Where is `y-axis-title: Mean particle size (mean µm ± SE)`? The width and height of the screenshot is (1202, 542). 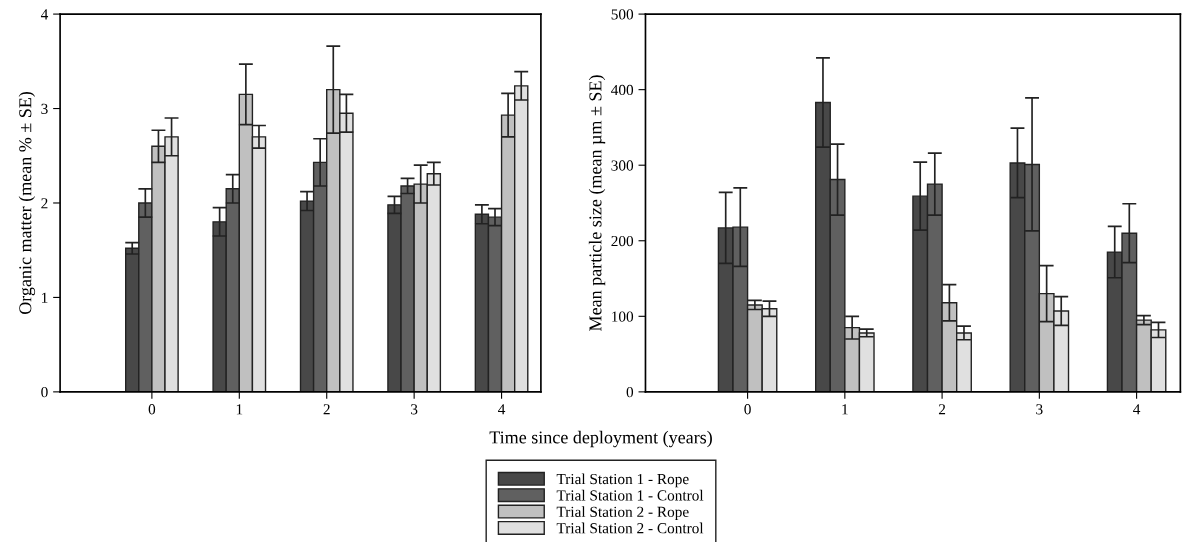 y-axis-title: Mean particle size (mean µm ± SE) is located at coordinates (597, 203).